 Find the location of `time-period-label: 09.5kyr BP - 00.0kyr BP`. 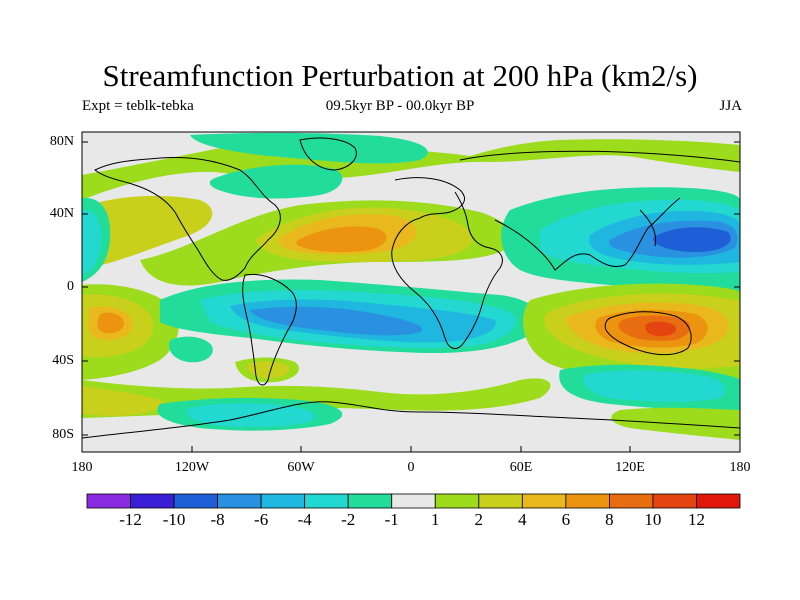

time-period-label: 09.5kyr BP - 00.0kyr BP is located at coordinates (400, 106).